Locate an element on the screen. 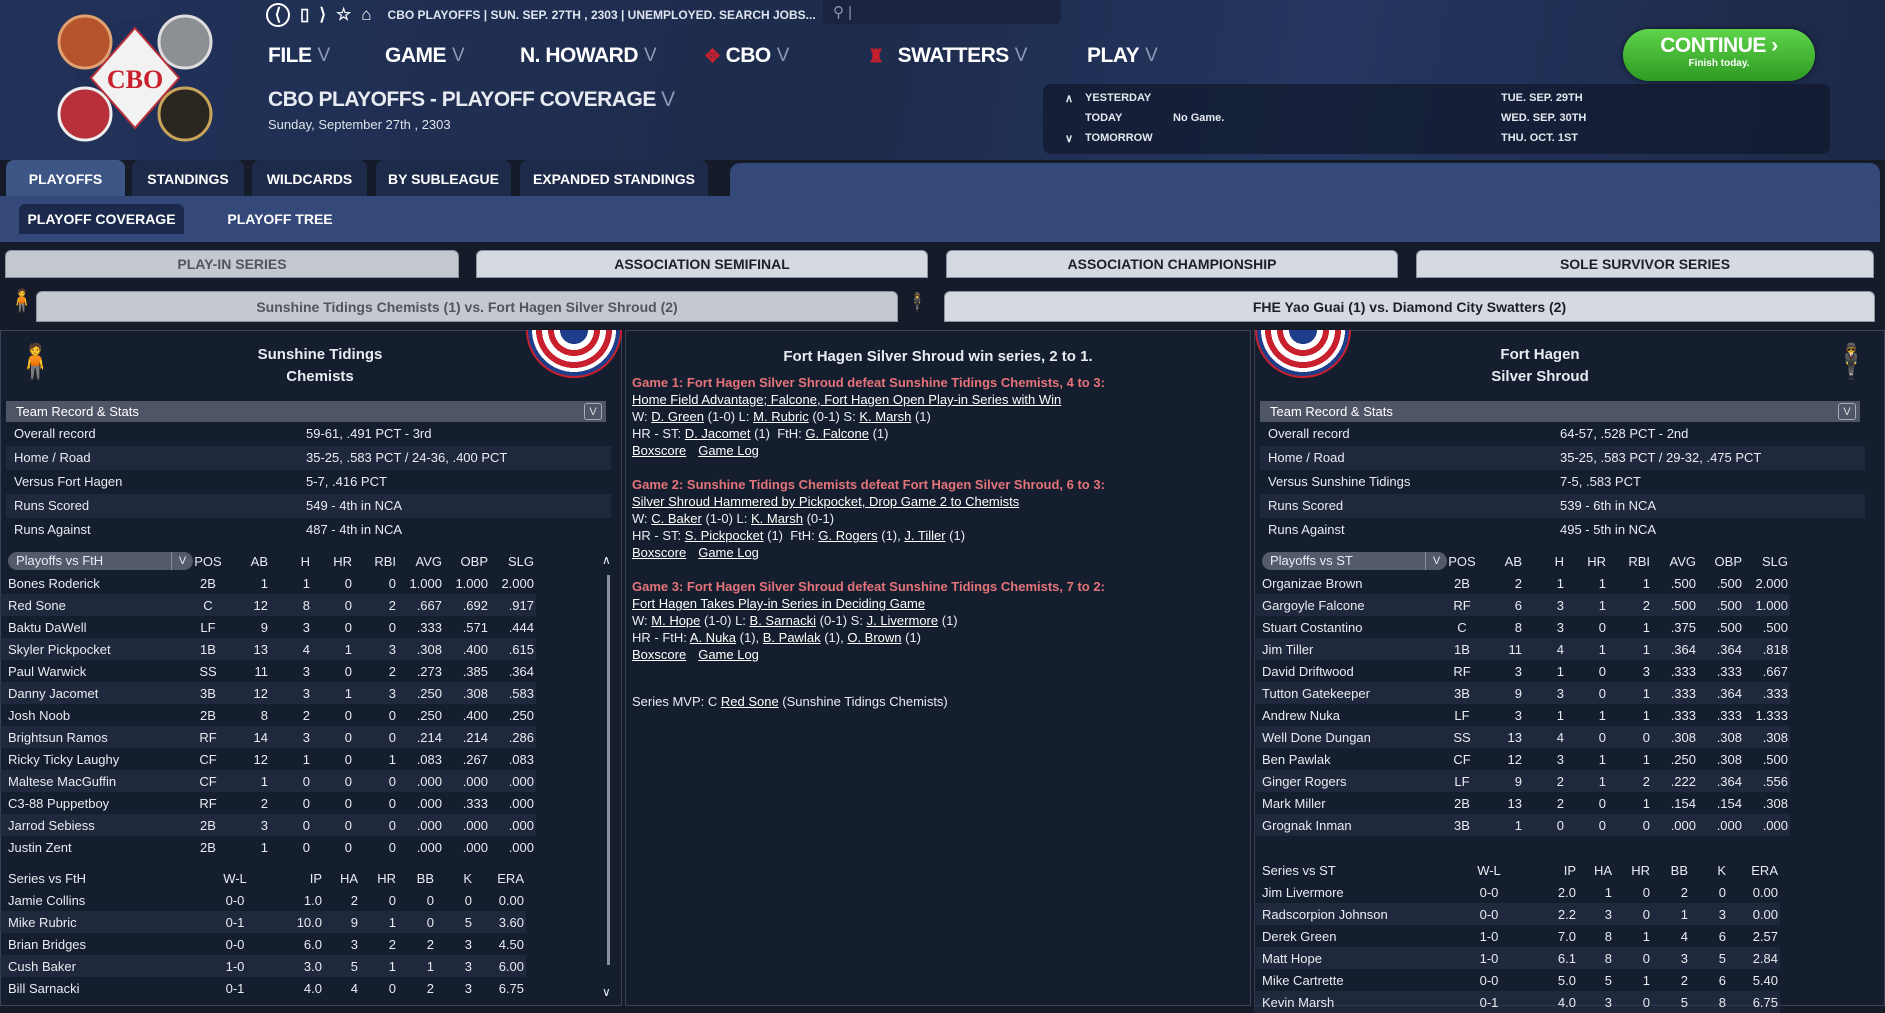  table-row: Gargoyle Falcone RF 6 3 1 2.500.500 1.000 is located at coordinates (1522, 605).